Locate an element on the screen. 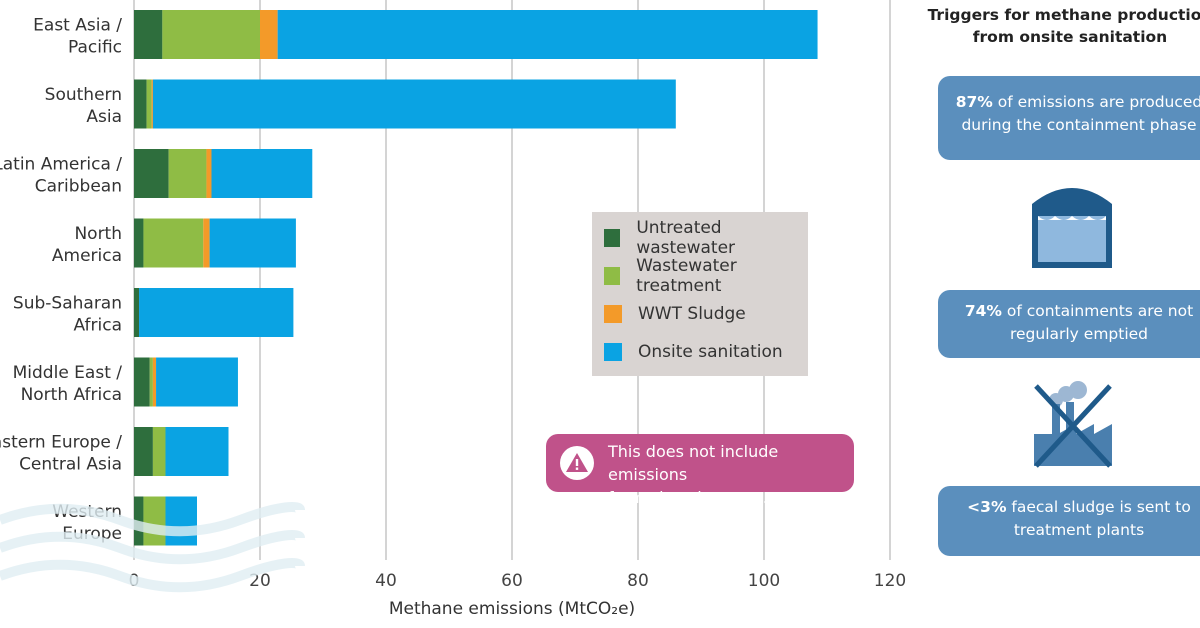 This screenshot has width=1200, height=628. x-tick-label: 100 is located at coordinates (764, 581).